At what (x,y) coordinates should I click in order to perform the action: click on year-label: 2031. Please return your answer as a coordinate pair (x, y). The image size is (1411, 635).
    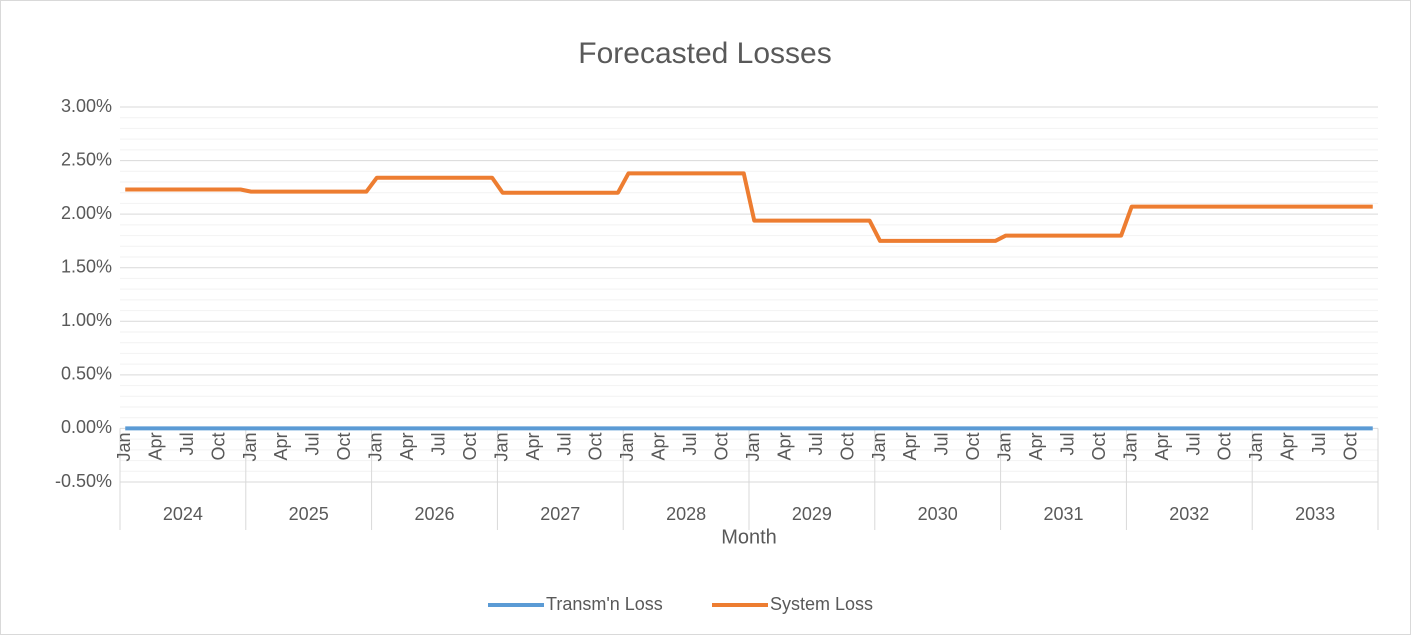
    Looking at the image, I should click on (1063, 514).